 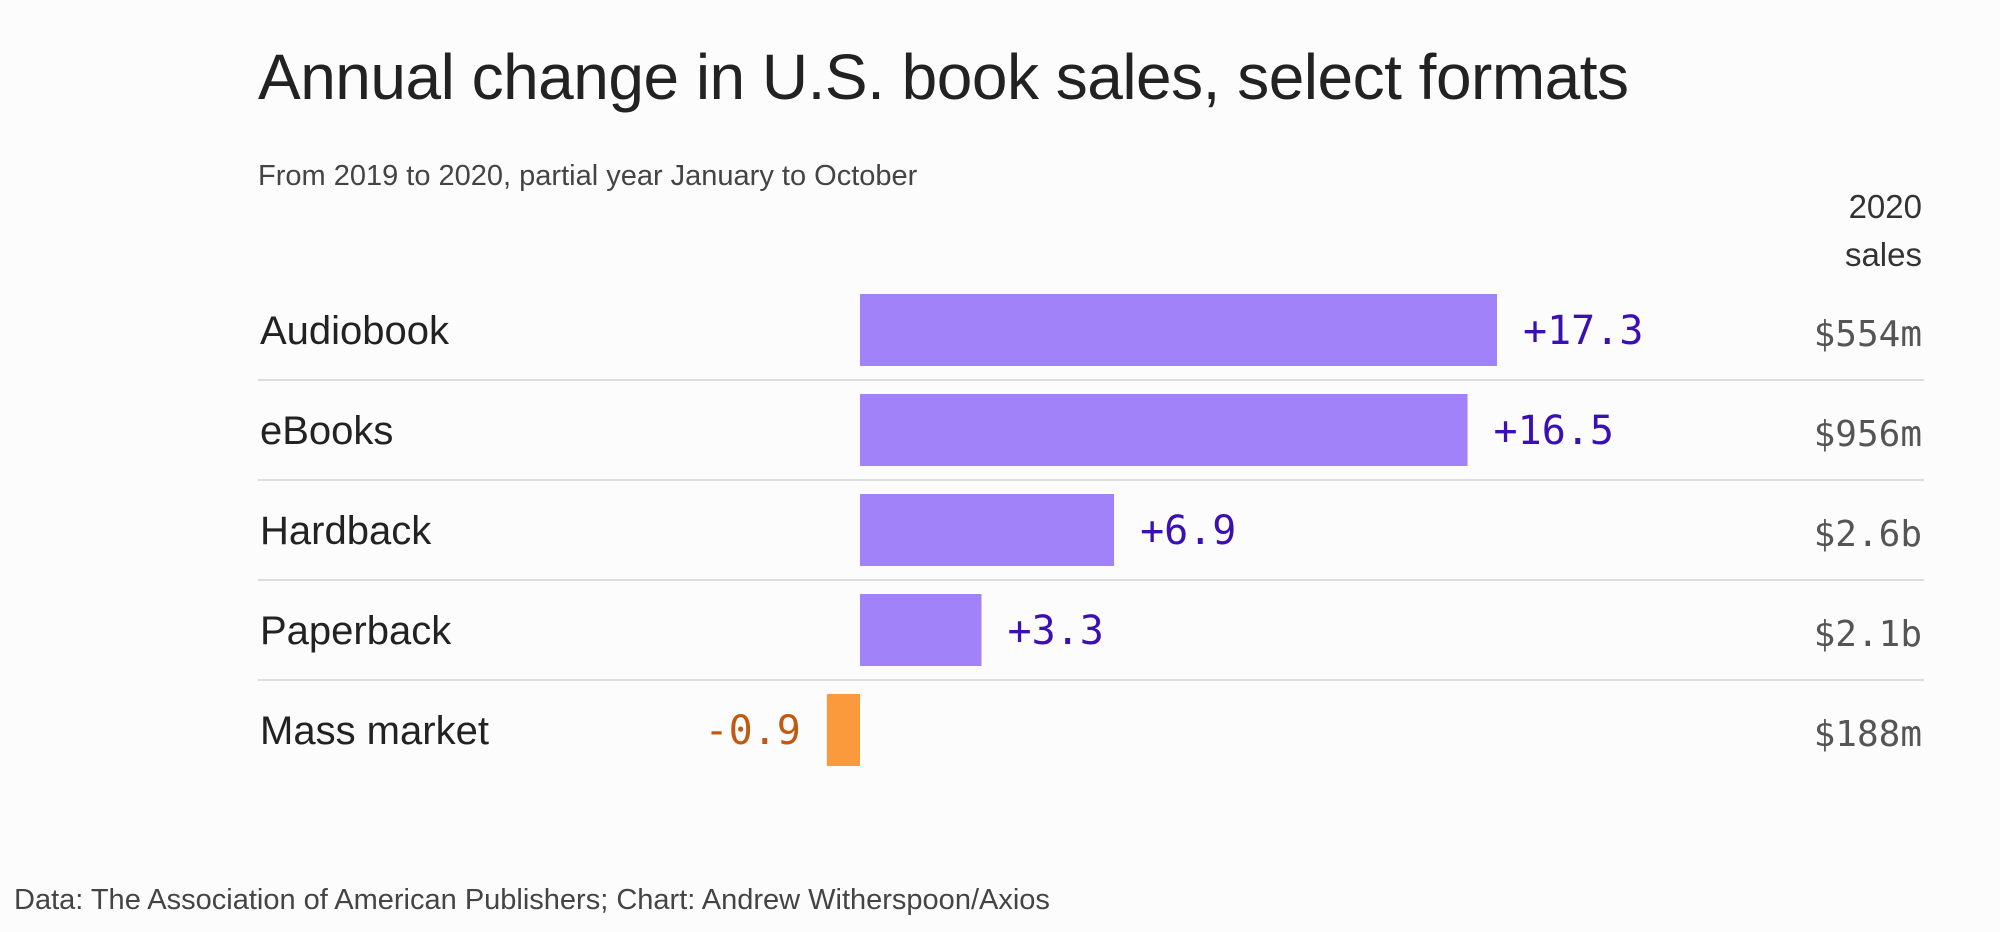 I want to click on category-label-ebooks: eBooks, so click(x=326, y=431).